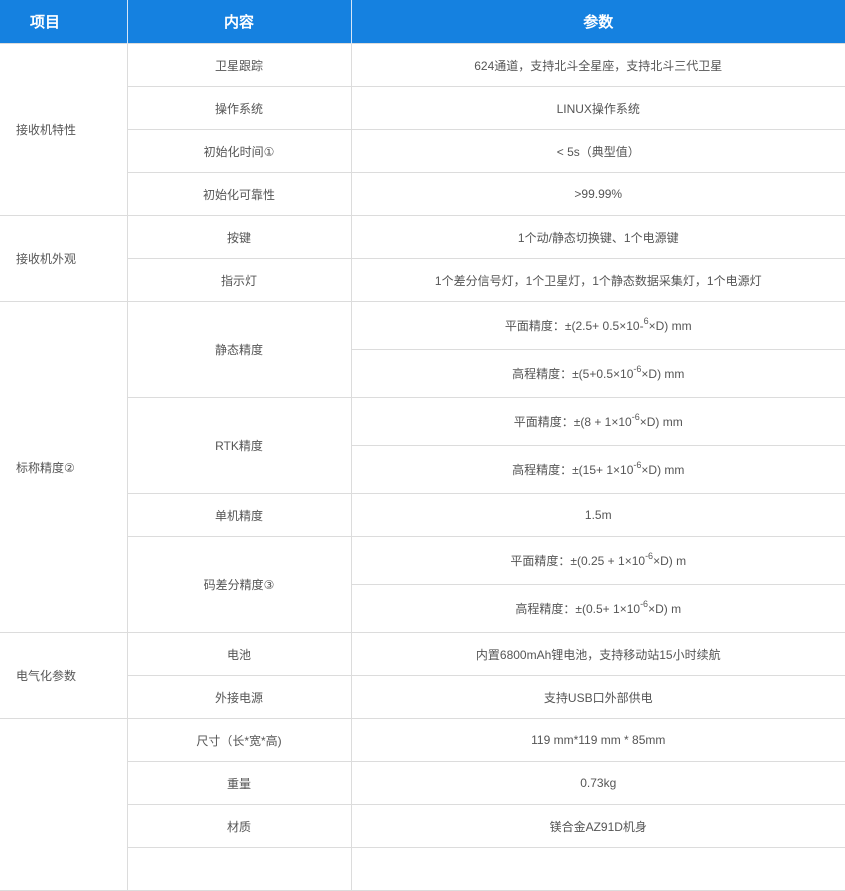 This screenshot has width=845, height=891. I want to click on item-value: LINUX操作系统, so click(597, 108).